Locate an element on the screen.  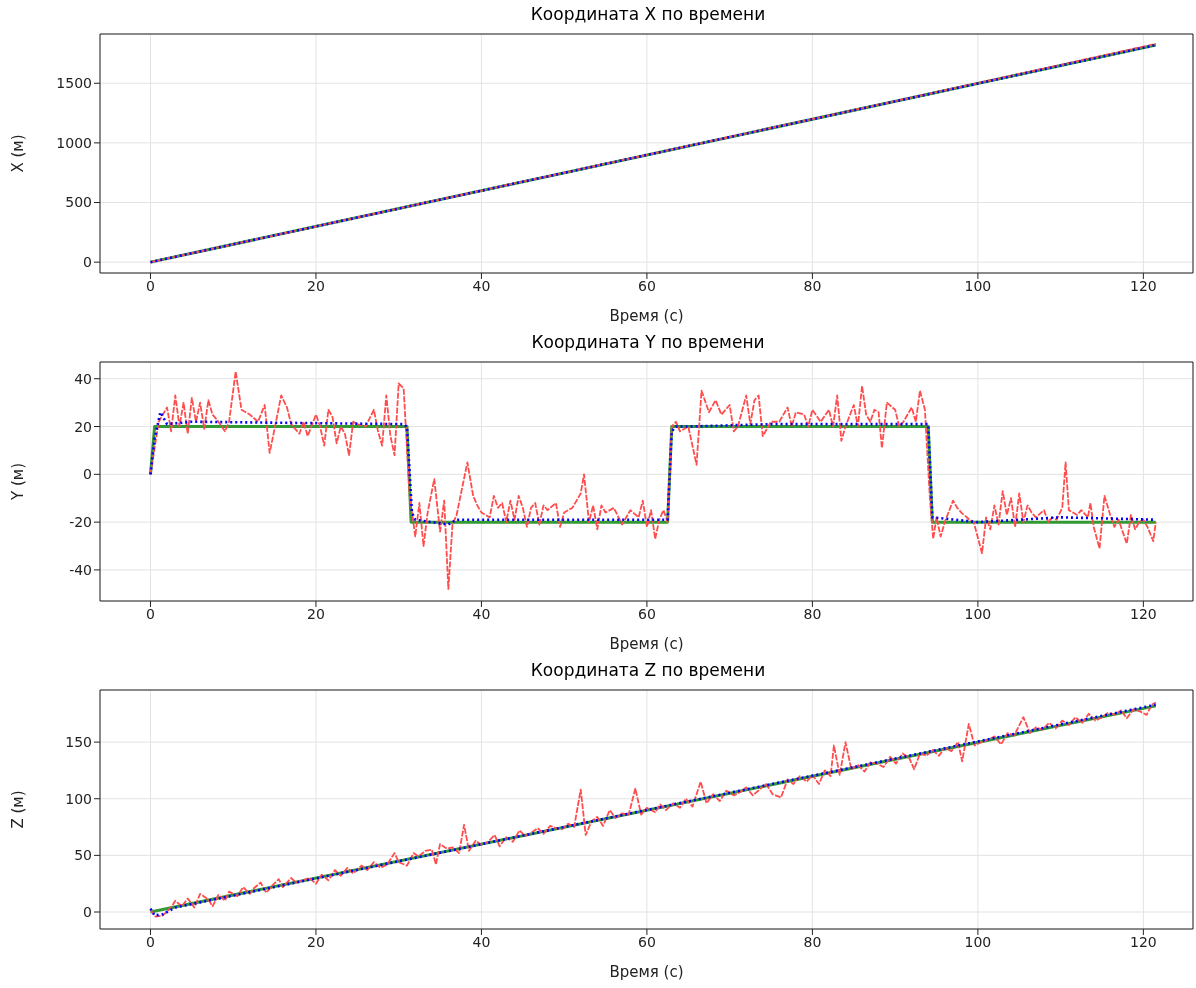
y-tick-label: 150 is located at coordinates (78, 742).